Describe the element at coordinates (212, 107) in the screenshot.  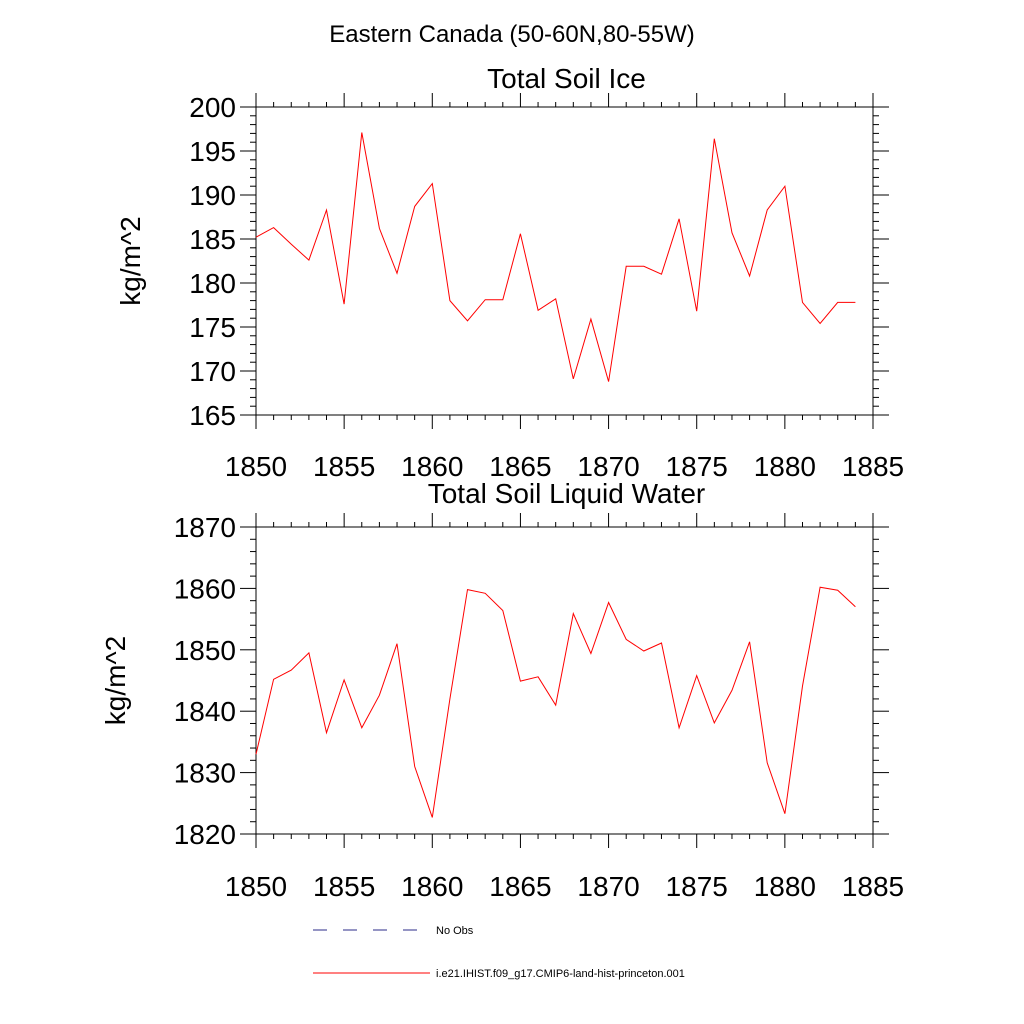
I see `y-tick-label: 200` at that location.